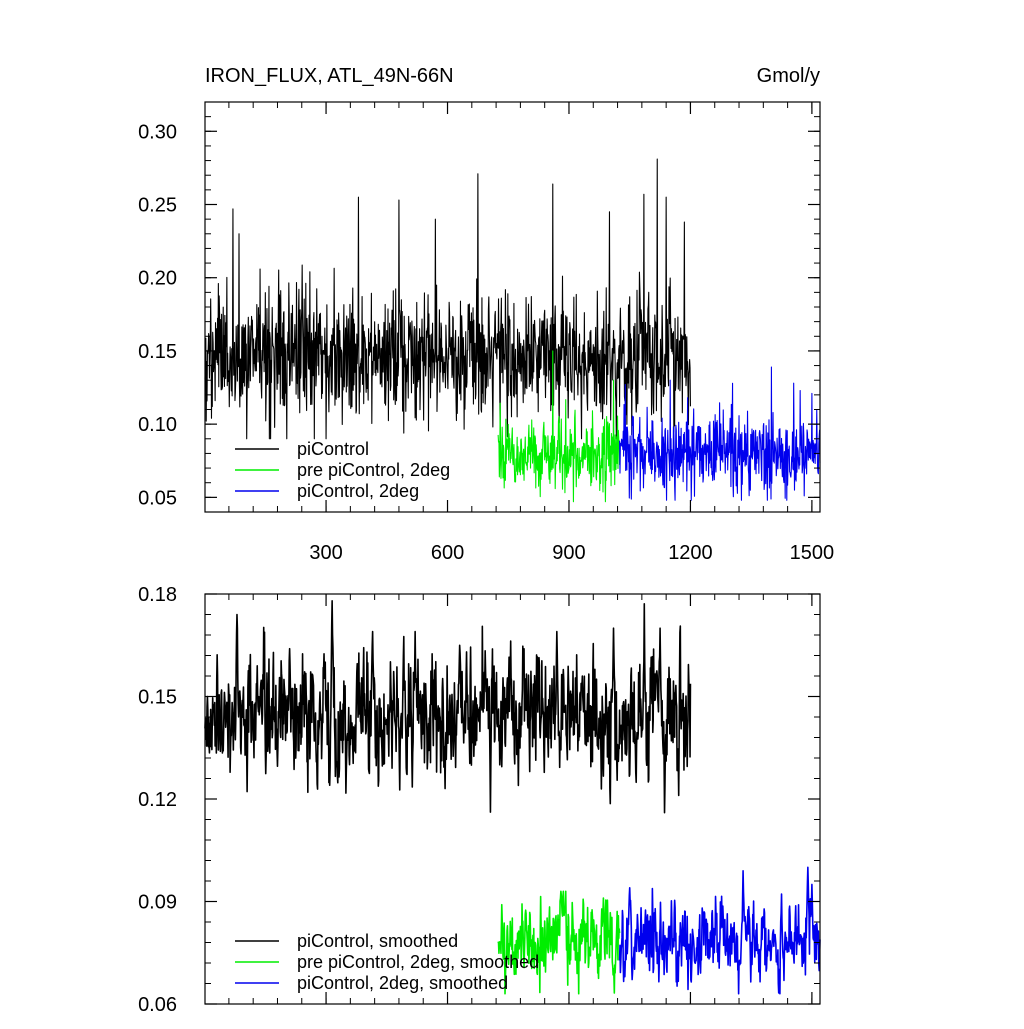 The height and width of the screenshot is (1029, 1024). What do you see at coordinates (157, 903) in the screenshot?
I see `y-tick-label: 0.09` at bounding box center [157, 903].